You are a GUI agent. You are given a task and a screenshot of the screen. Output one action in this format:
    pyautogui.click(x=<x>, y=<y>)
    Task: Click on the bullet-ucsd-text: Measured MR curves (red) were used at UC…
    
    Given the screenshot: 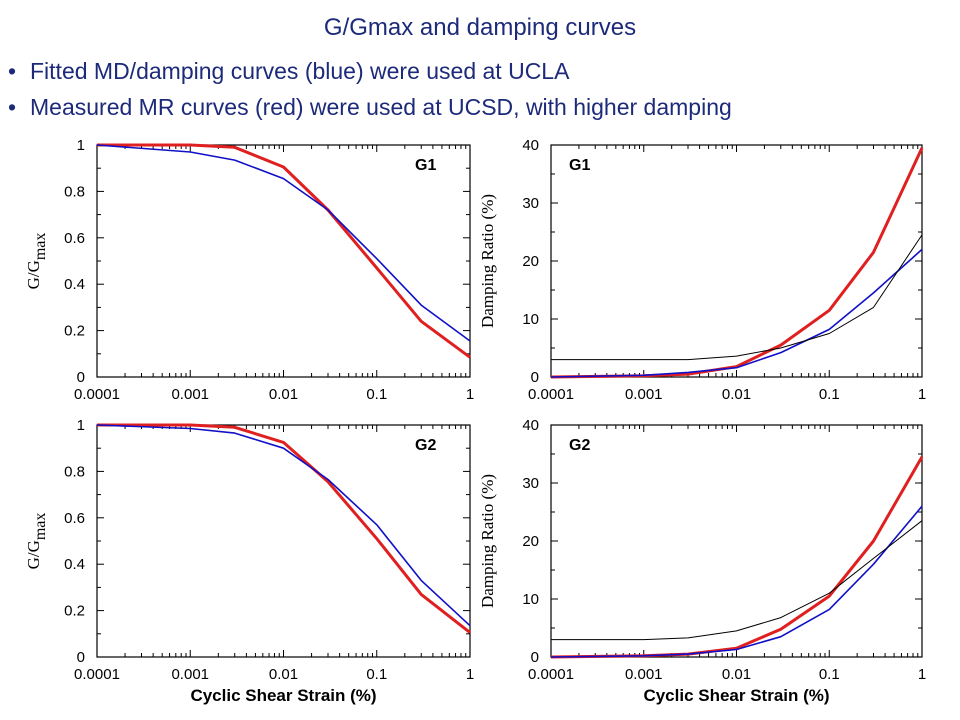 What is the action you would take?
    pyautogui.click(x=381, y=107)
    